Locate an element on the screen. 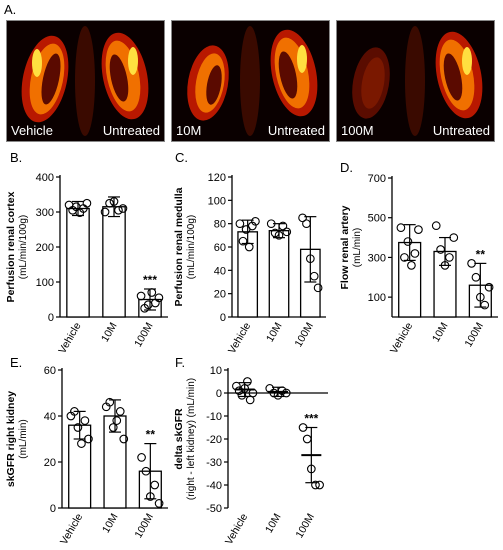 This screenshot has width=503, height=550. y-tick-label: 700 is located at coordinates (377, 179).